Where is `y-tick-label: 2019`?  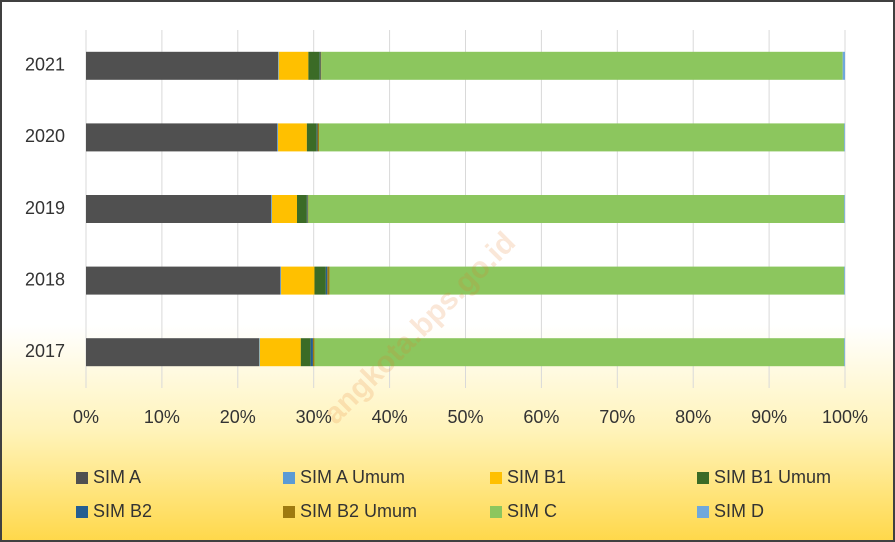
y-tick-label: 2019 is located at coordinates (45, 208).